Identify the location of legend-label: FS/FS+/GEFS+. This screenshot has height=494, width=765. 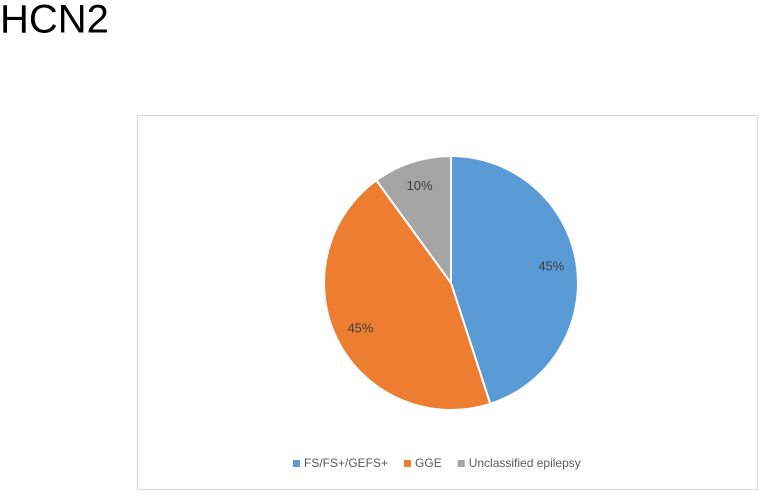
(346, 463).